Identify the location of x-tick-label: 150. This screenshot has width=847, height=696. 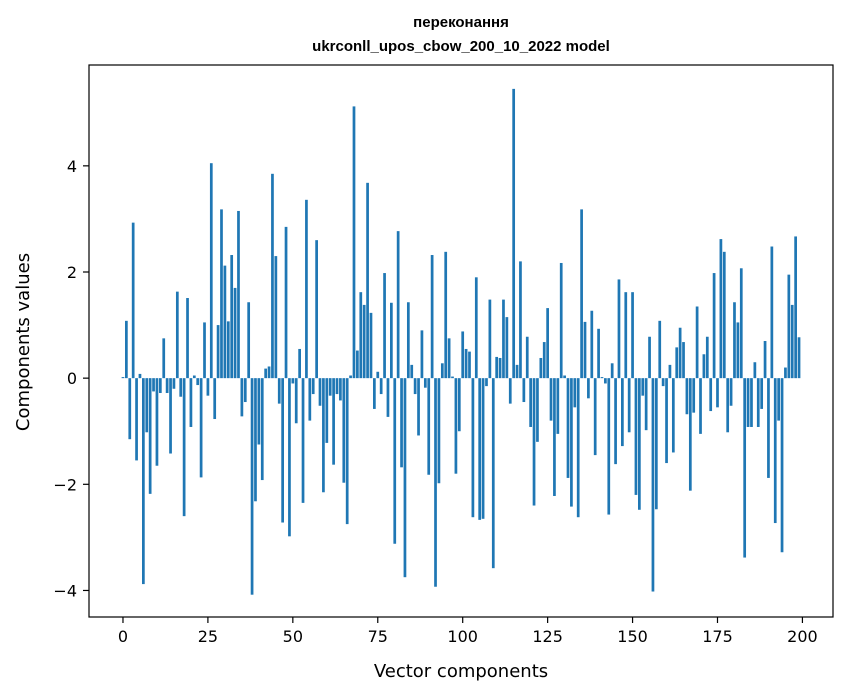
(632, 636).